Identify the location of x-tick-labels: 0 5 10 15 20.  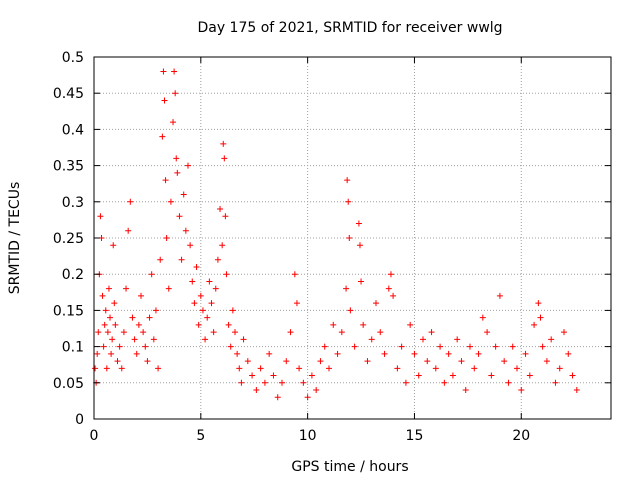
(310, 436).